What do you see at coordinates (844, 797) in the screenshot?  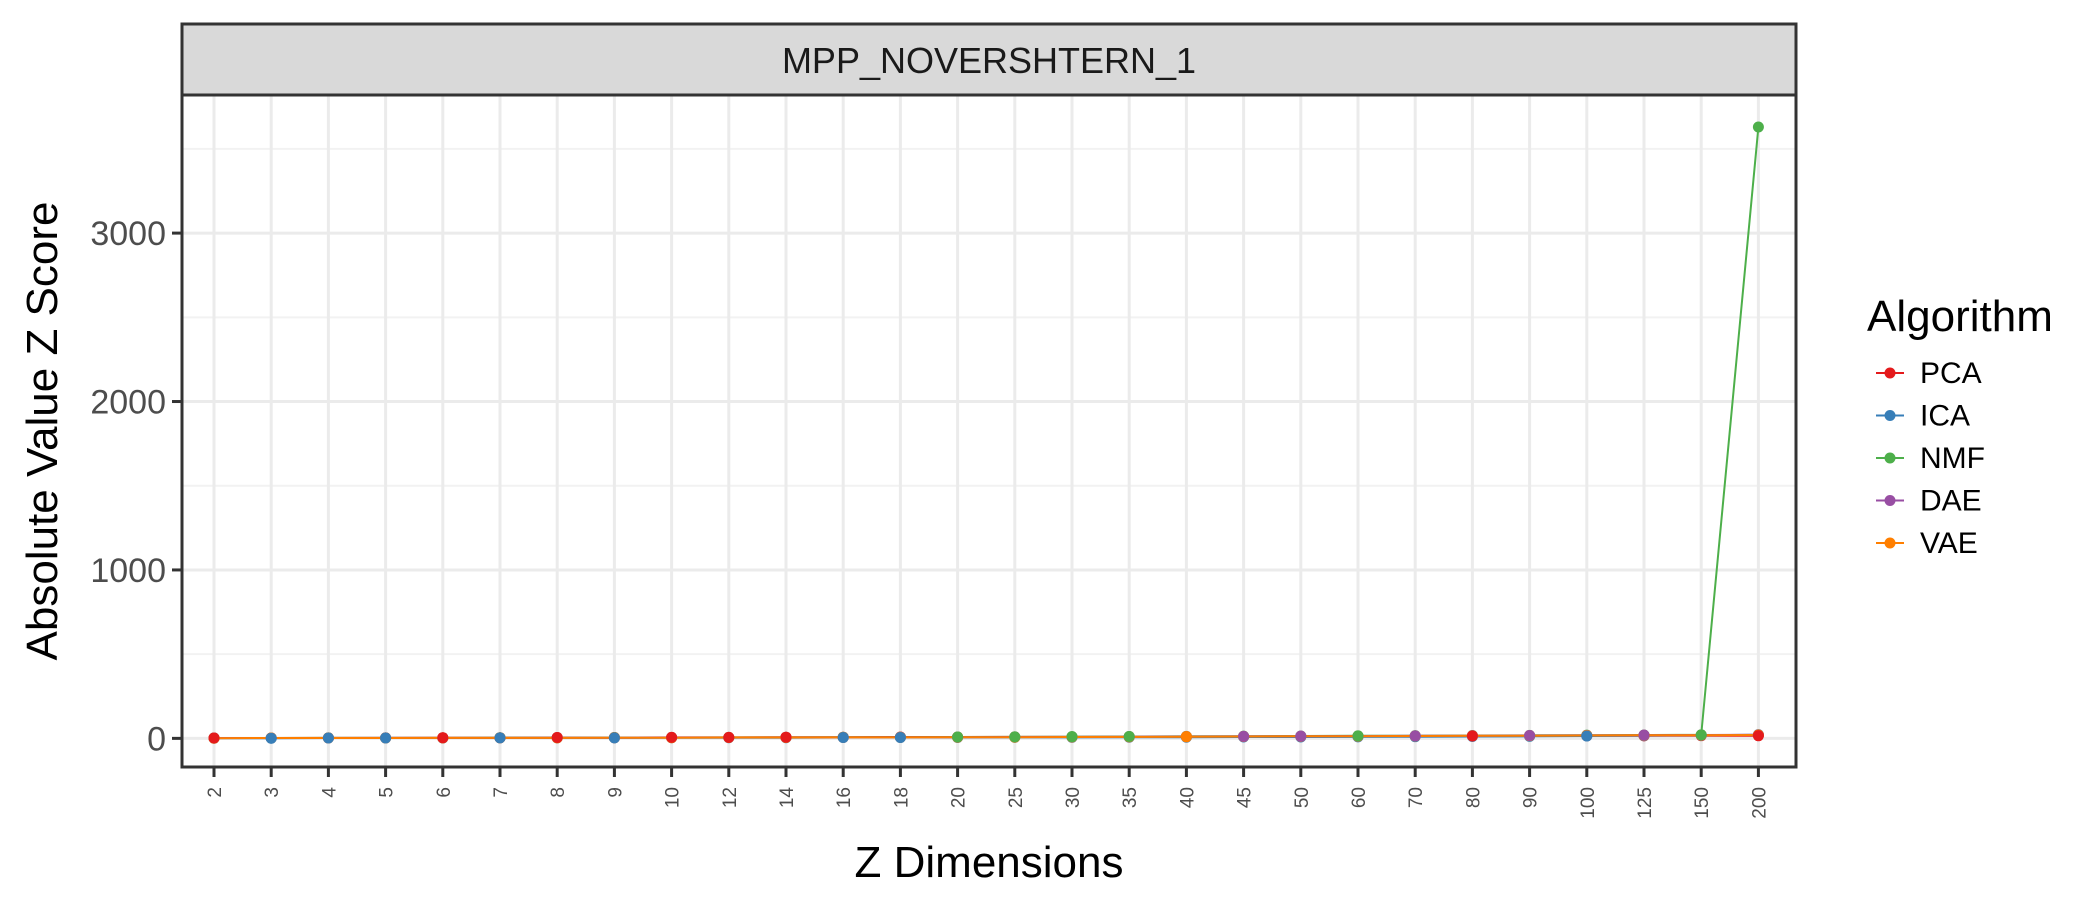 I see `x-tick-label: 16` at bounding box center [844, 797].